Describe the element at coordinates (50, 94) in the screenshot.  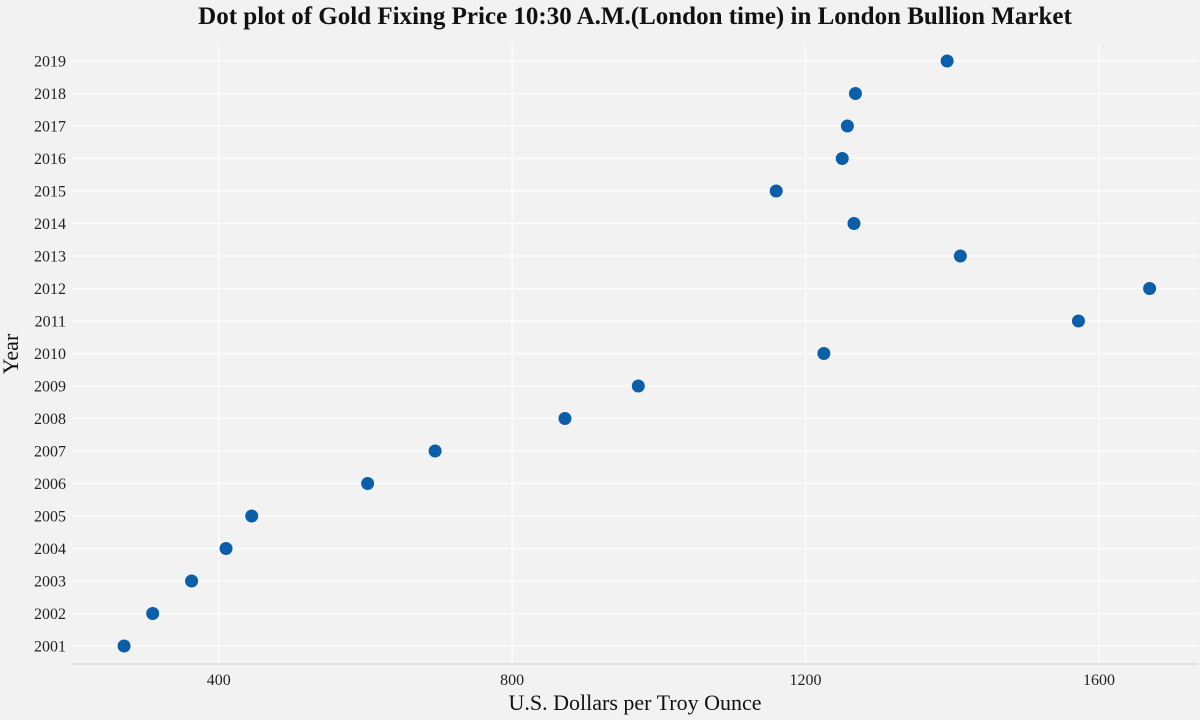
I see `y-tick-label: 2018` at that location.